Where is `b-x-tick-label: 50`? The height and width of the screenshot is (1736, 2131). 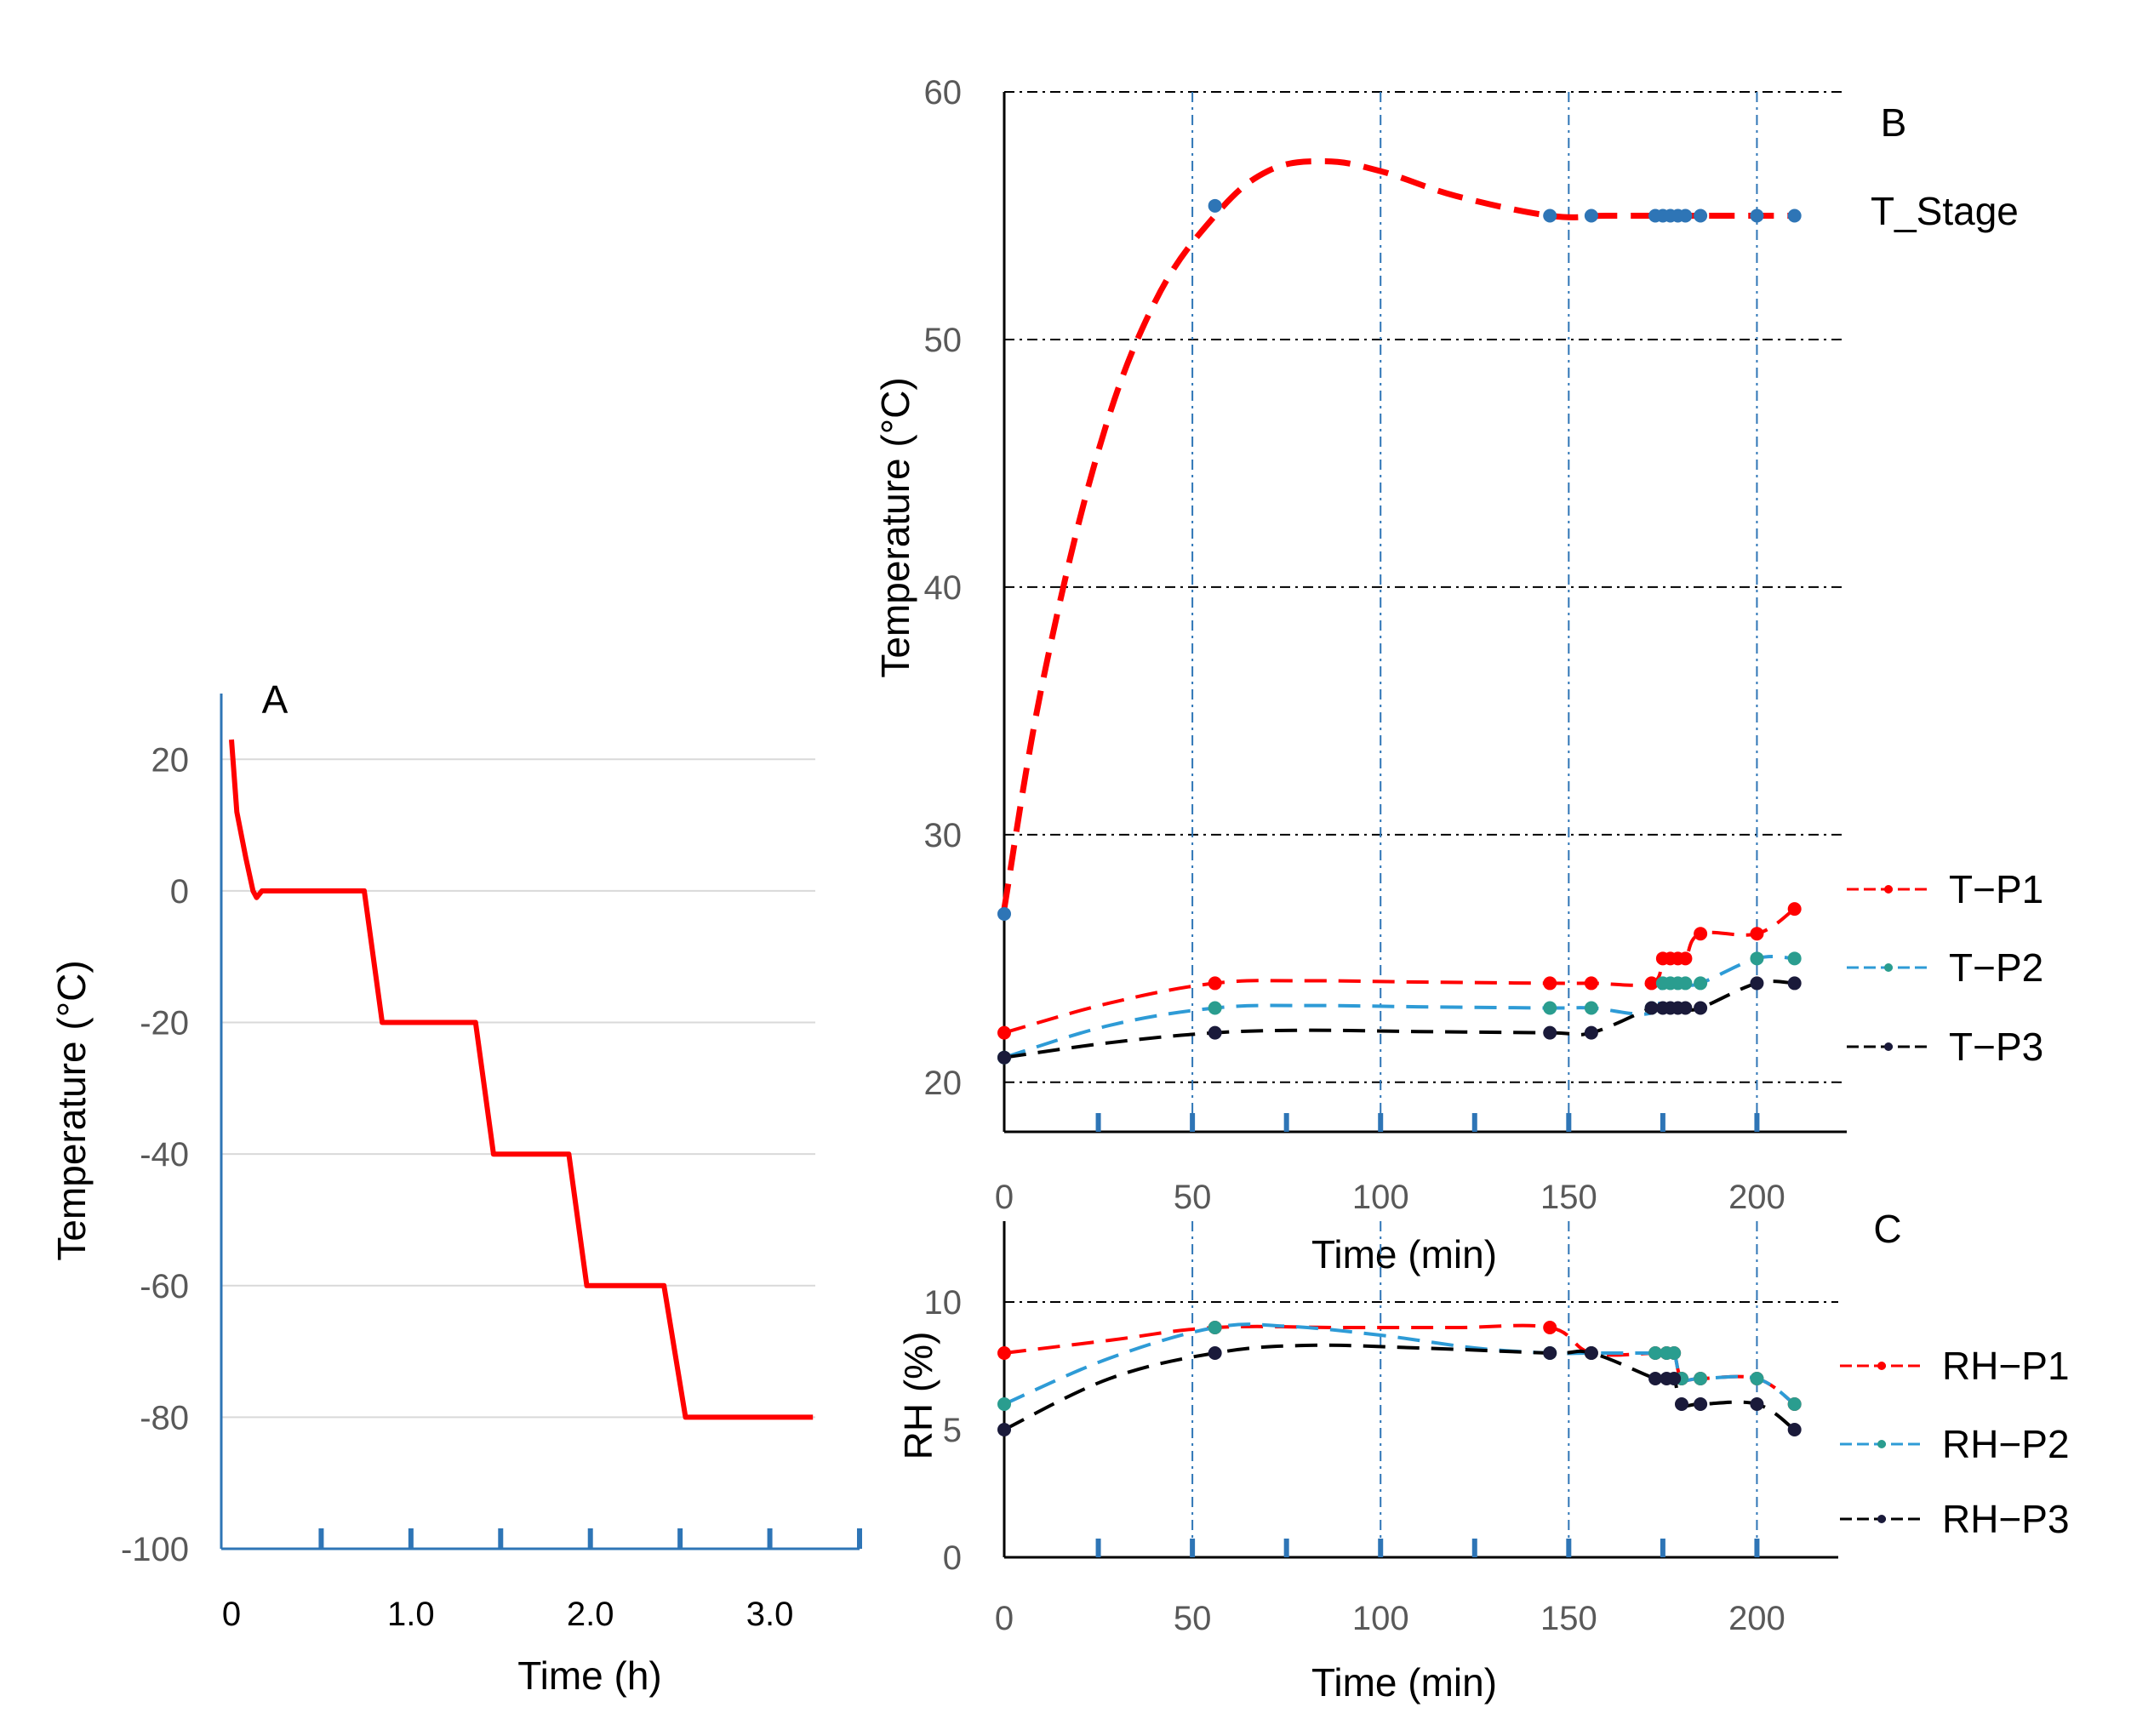 b-x-tick-label: 50 is located at coordinates (1193, 1197).